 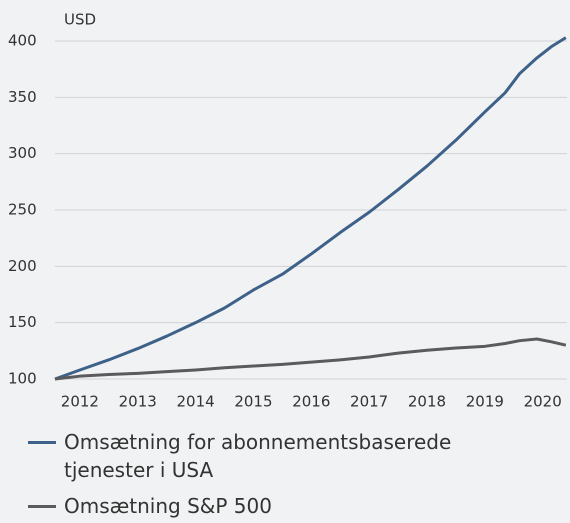 I want to click on y-tick-label: 400, so click(x=22, y=41).